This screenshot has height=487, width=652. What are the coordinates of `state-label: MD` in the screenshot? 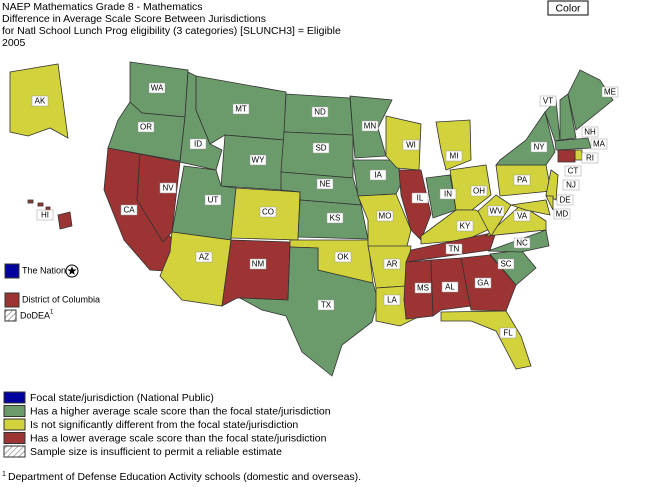 It's located at (562, 214).